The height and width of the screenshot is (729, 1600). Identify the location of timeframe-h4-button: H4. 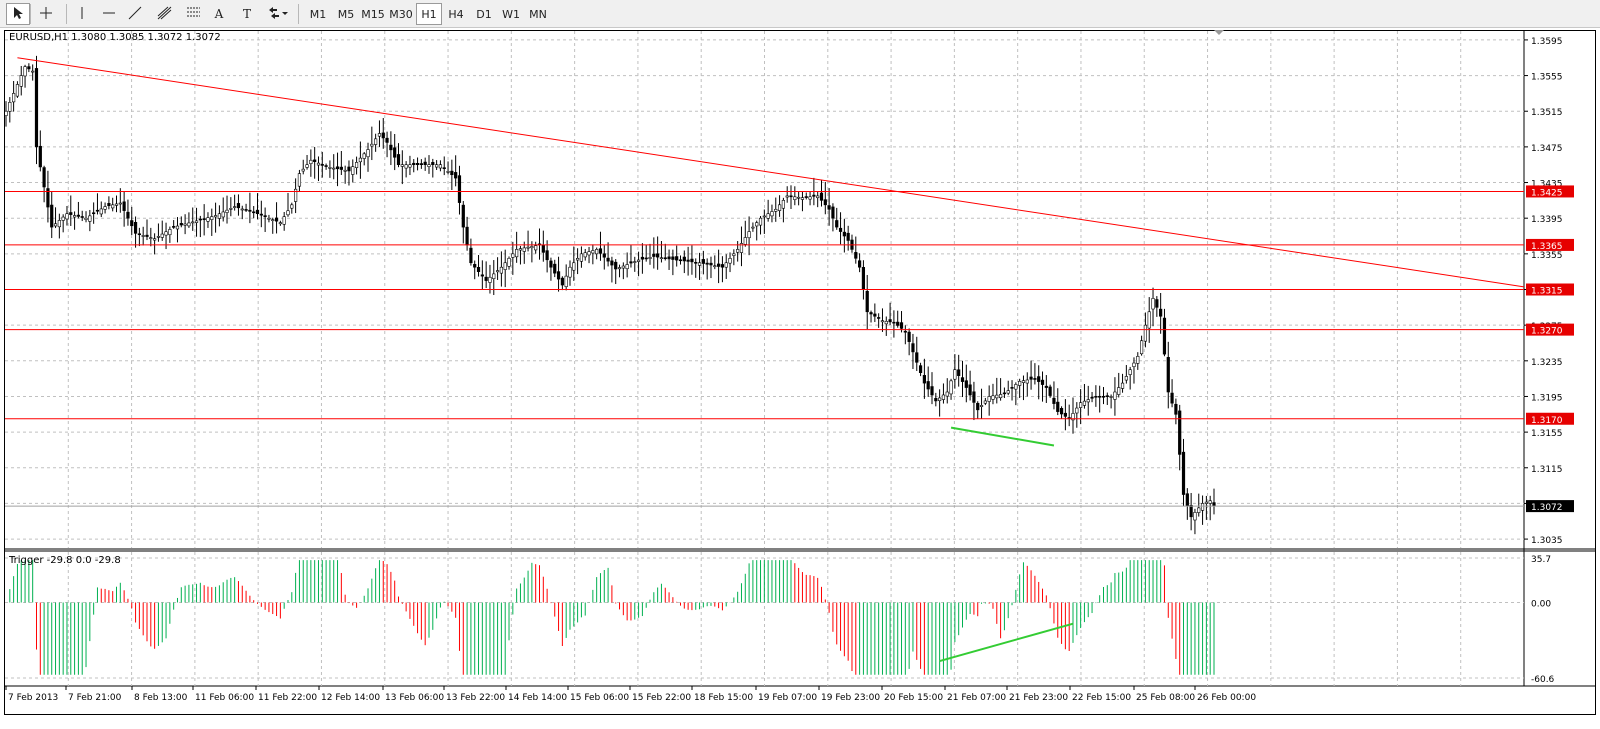
(456, 14).